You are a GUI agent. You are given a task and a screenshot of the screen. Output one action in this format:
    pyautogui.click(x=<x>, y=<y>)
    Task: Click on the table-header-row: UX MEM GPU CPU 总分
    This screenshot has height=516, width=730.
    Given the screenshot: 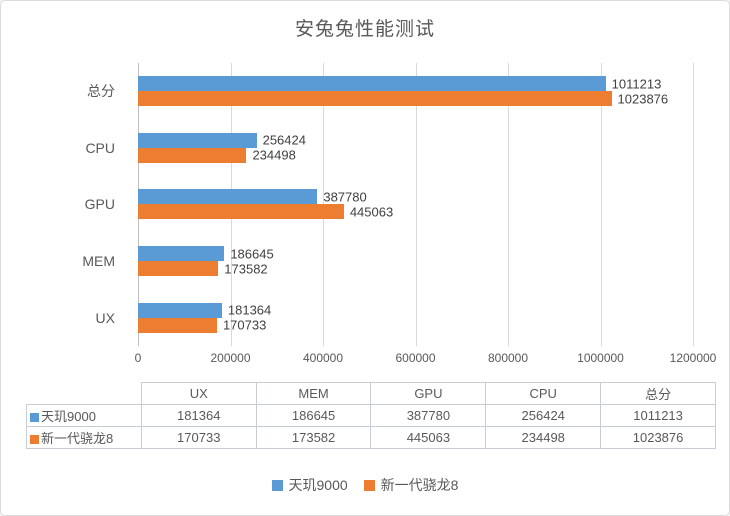 What is the action you would take?
    pyautogui.click(x=371, y=393)
    